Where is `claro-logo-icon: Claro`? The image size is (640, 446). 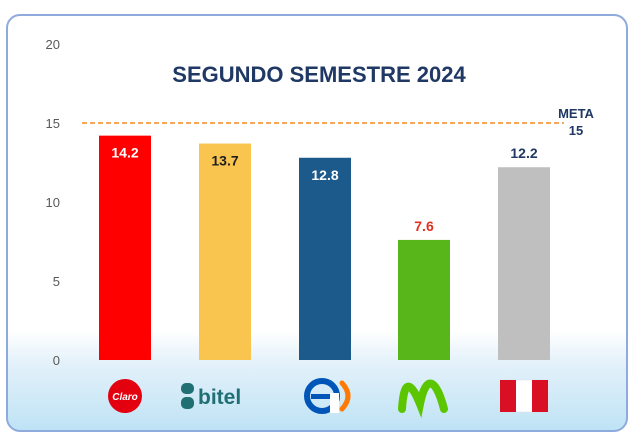
claro-logo-icon: Claro is located at coordinates (125, 396).